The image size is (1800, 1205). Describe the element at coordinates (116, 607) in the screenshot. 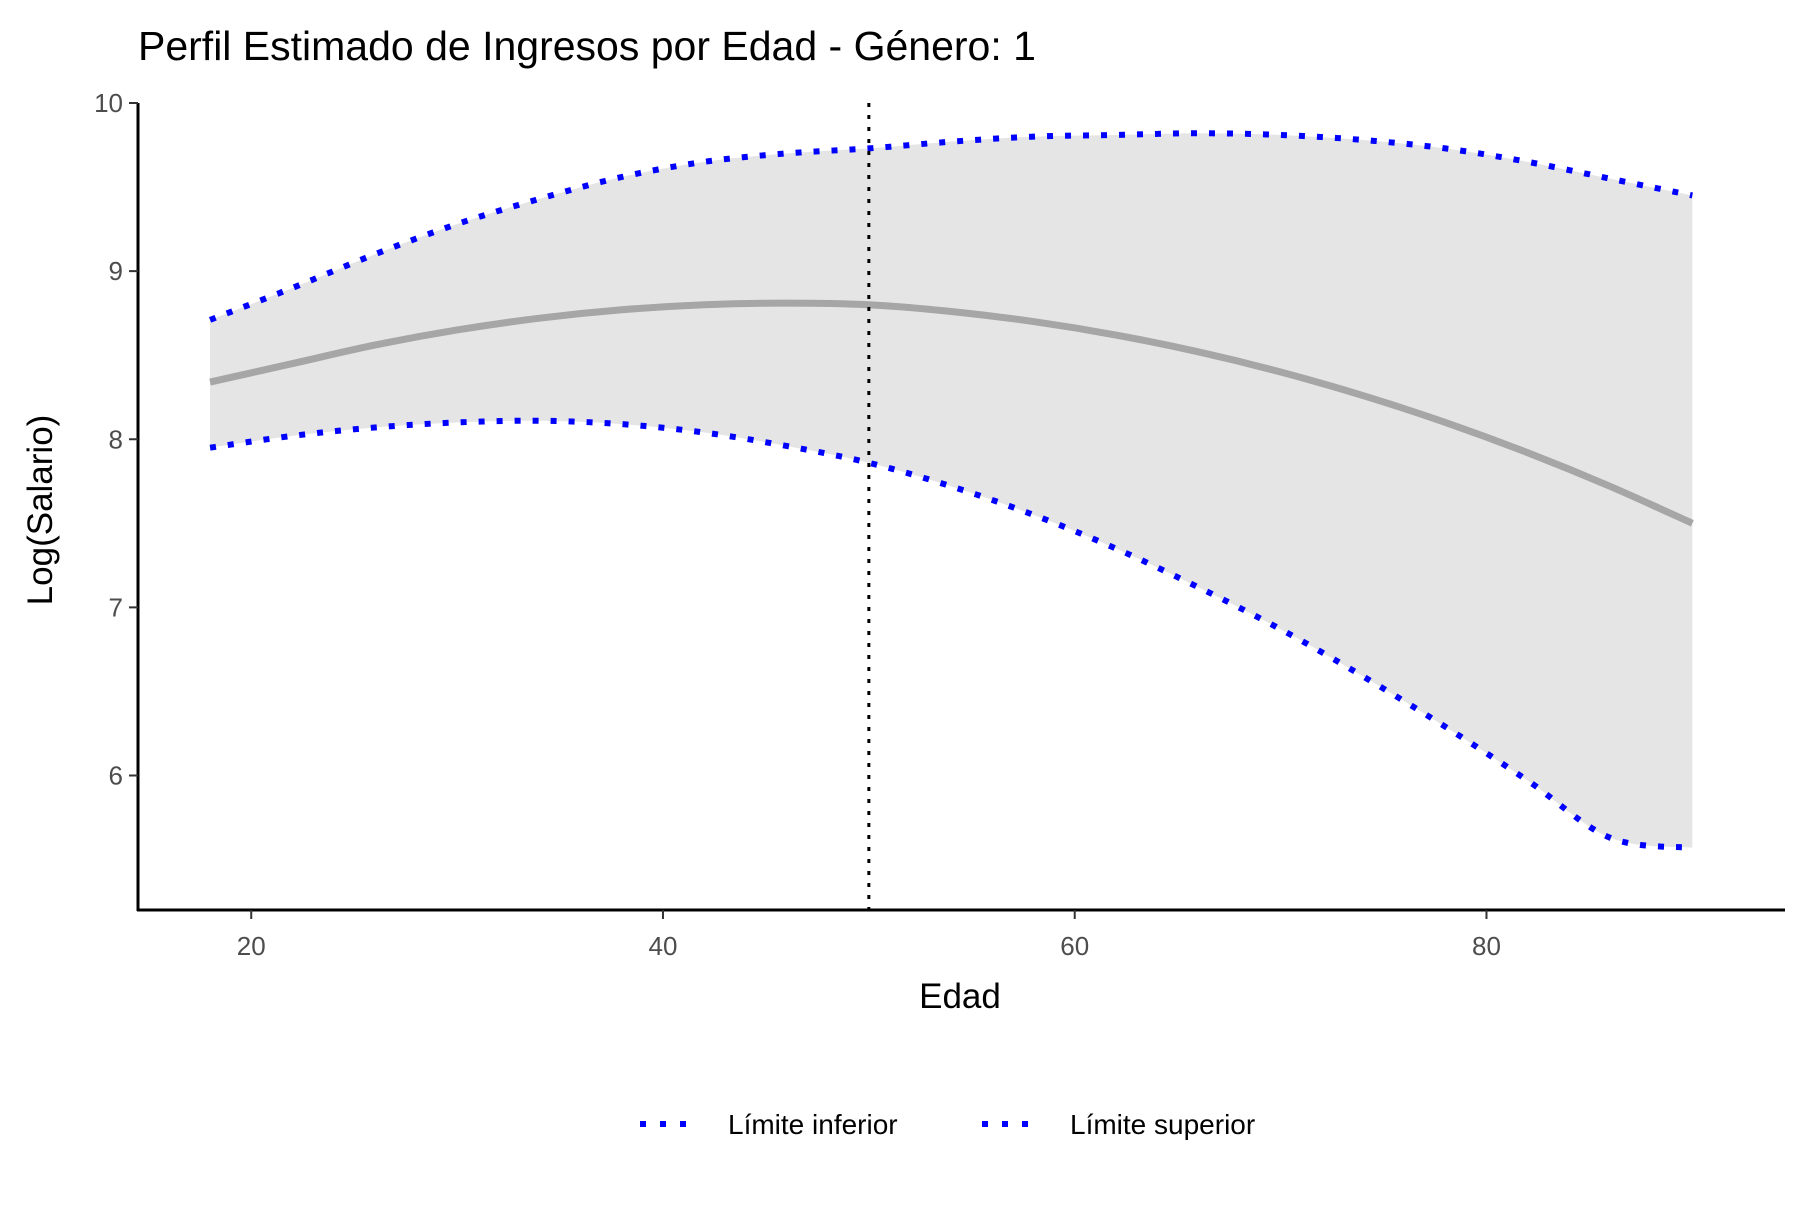

I see `y-tick-label: 7` at that location.